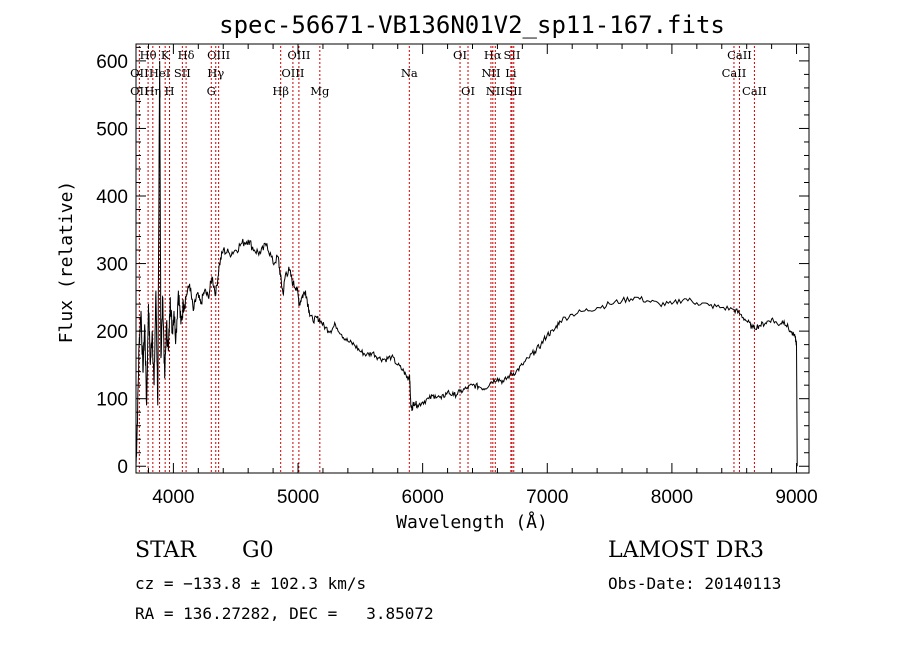 This screenshot has height=649, width=900. What do you see at coordinates (122, 467) in the screenshot?
I see `y-tick-label: 0` at bounding box center [122, 467].